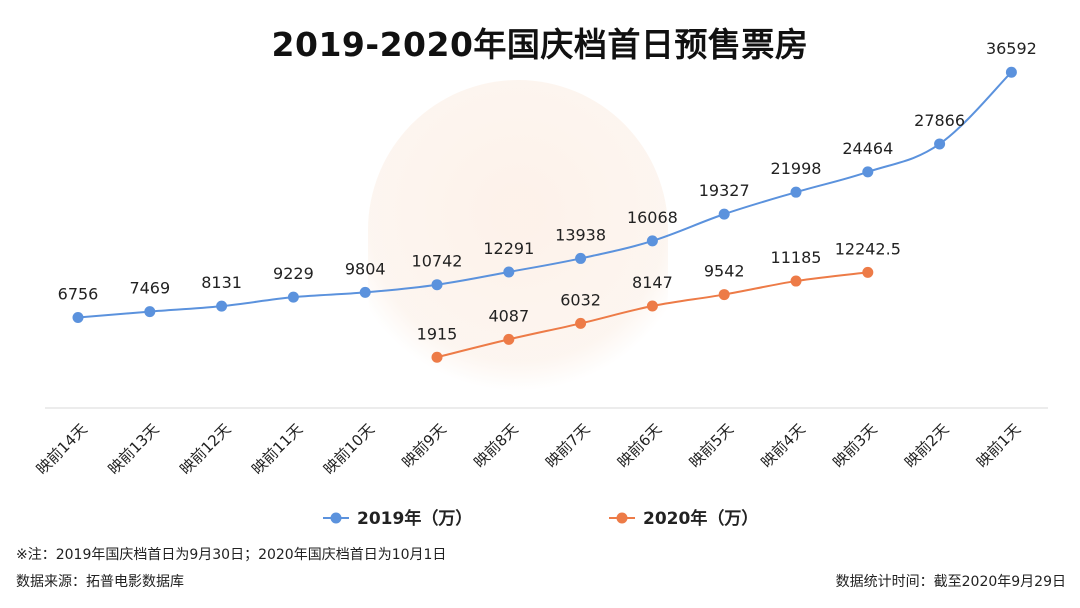  What do you see at coordinates (724, 271) in the screenshot?
I see `series-2-data-label: 9542` at bounding box center [724, 271].